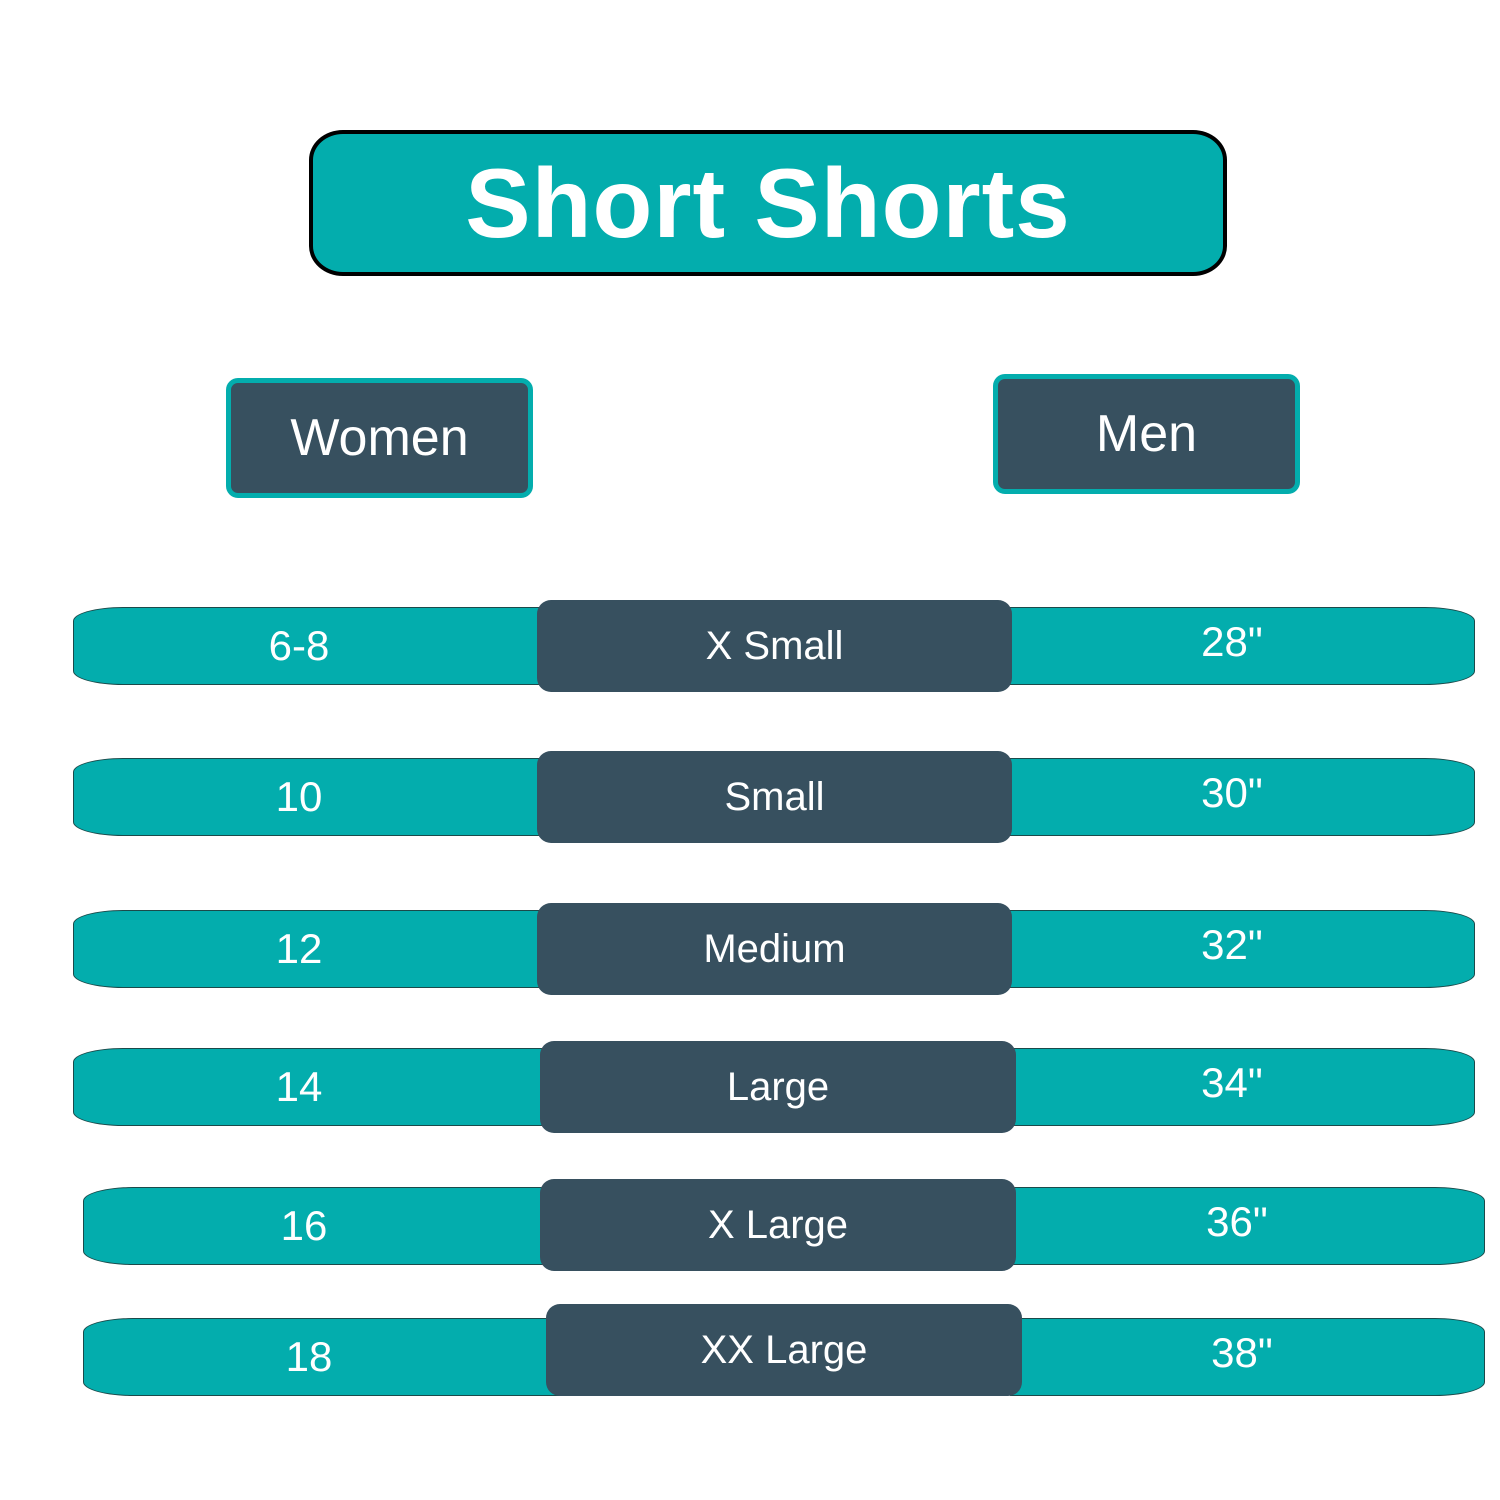 The height and width of the screenshot is (1500, 1500). Describe the element at coordinates (1232, 1082) in the screenshot. I see `men-waist: 34"` at that location.